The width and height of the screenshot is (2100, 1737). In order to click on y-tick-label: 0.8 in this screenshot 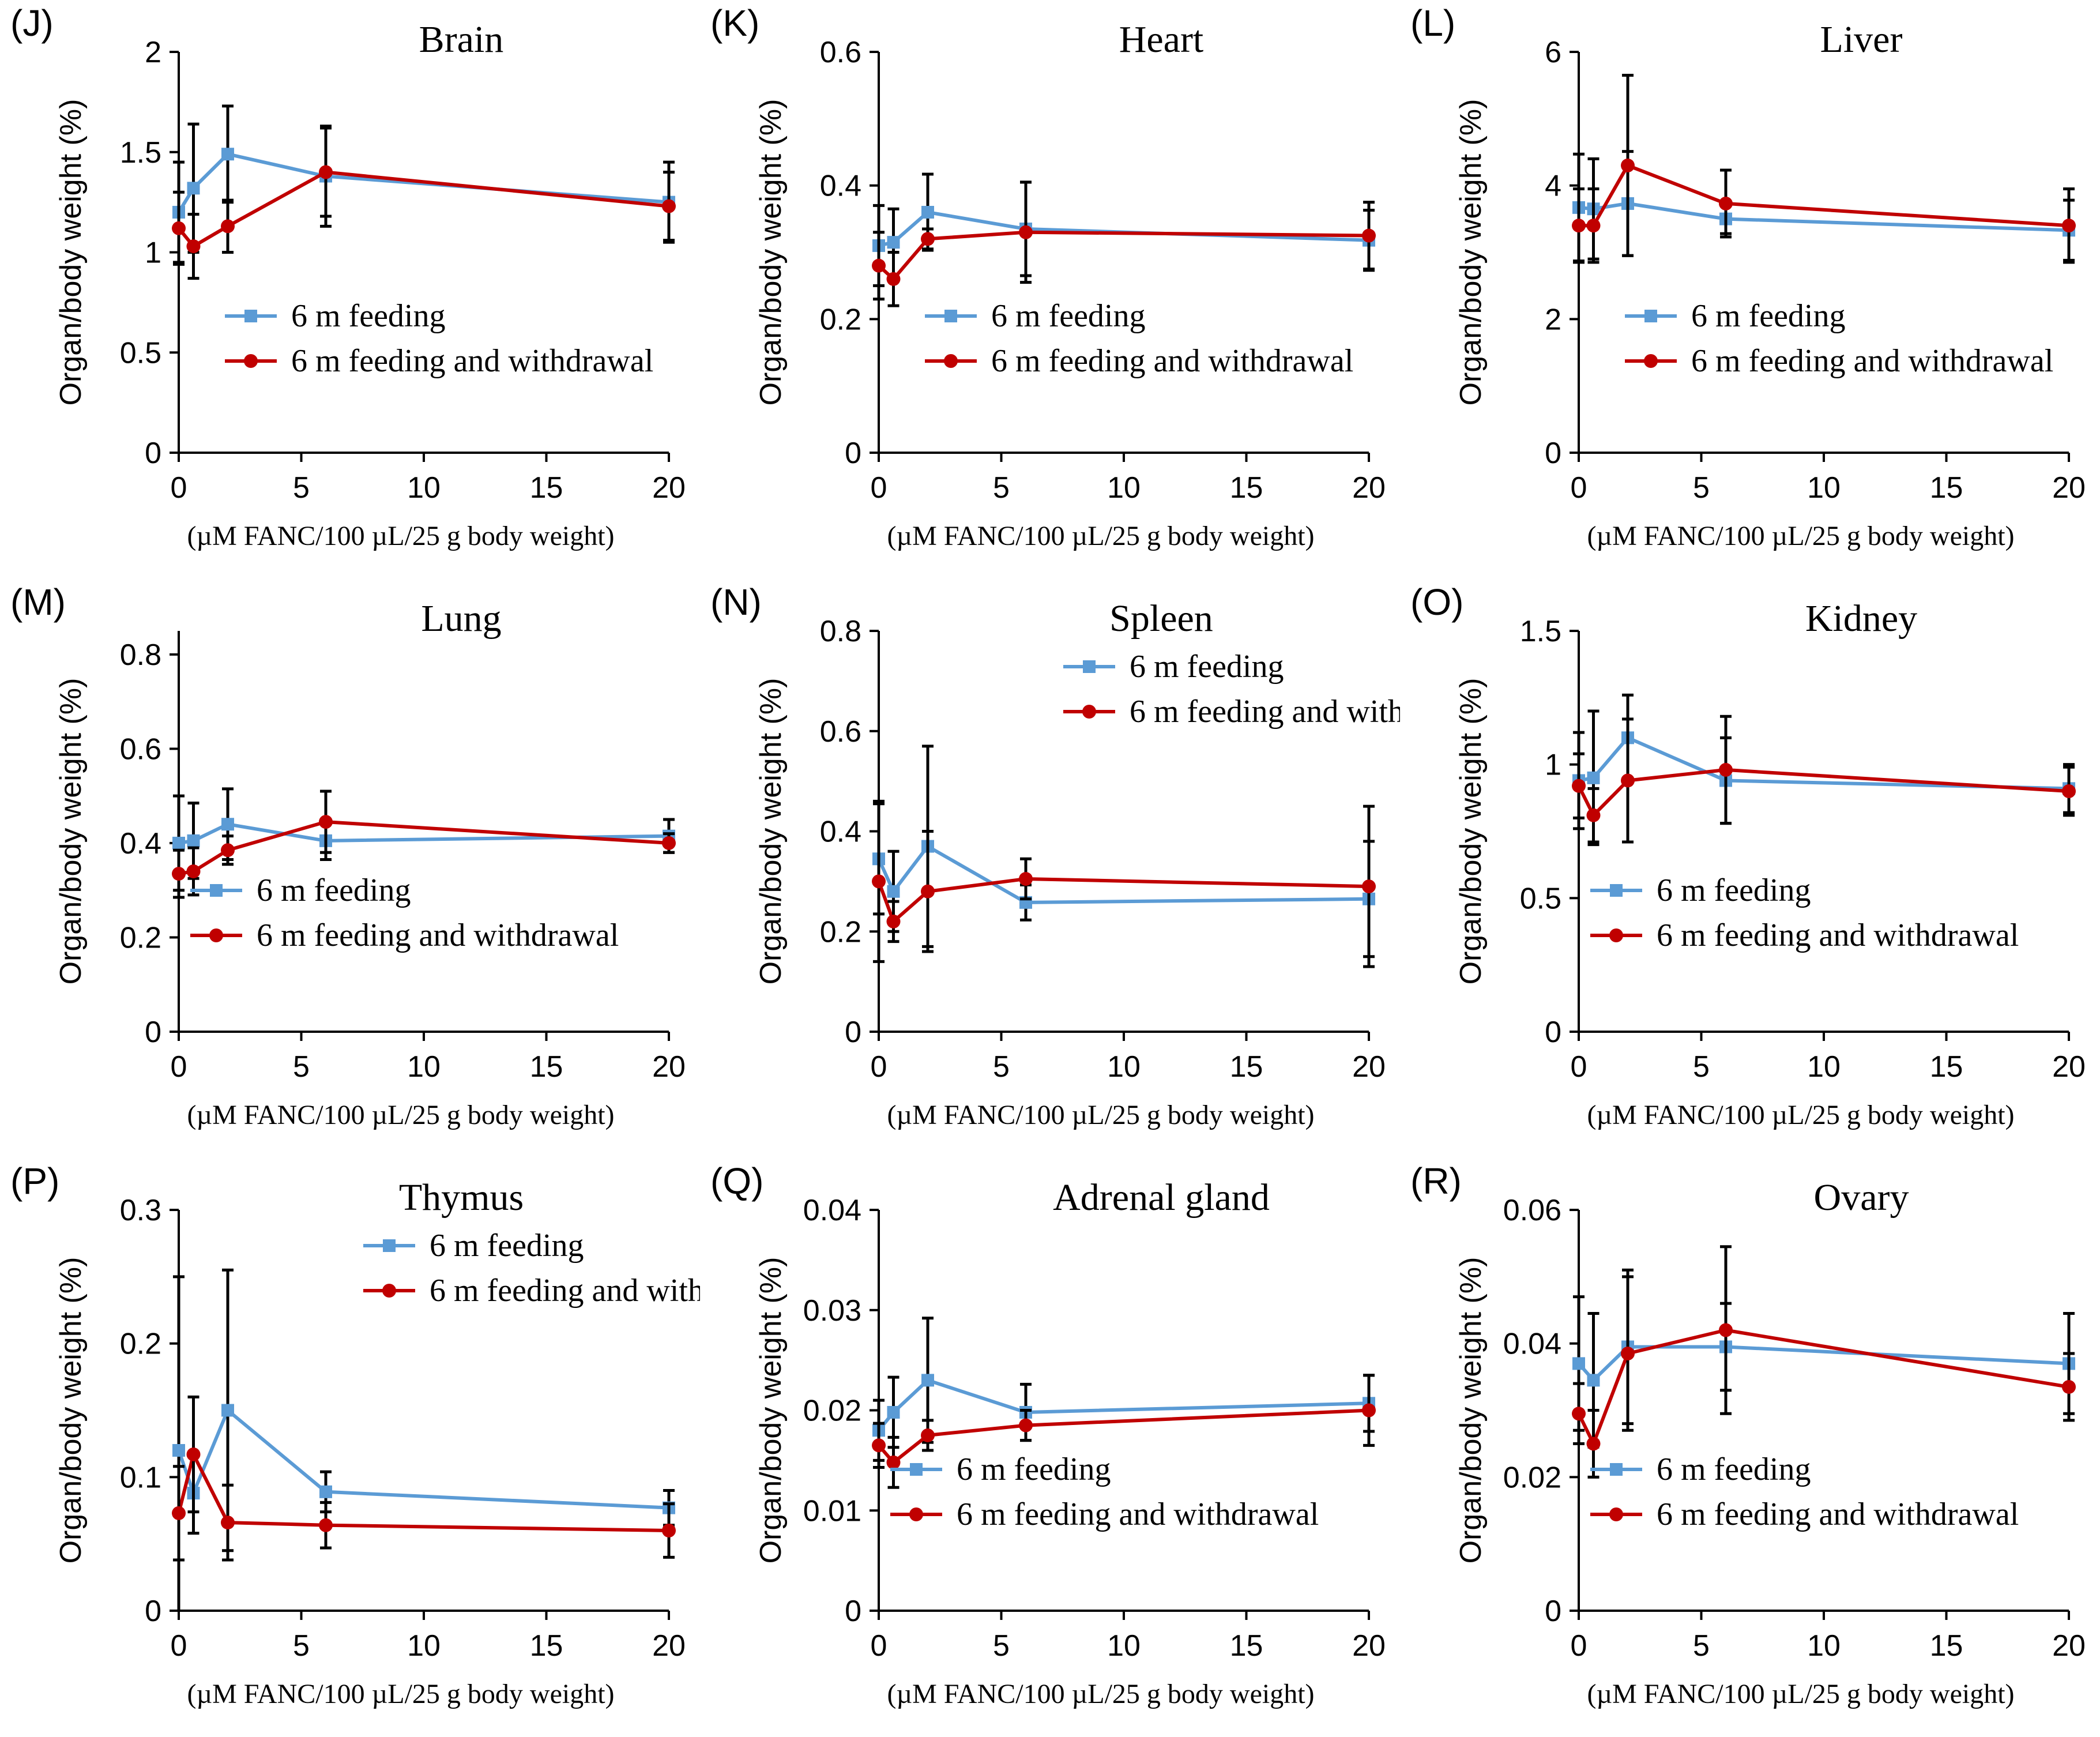, I will do `click(140, 655)`.